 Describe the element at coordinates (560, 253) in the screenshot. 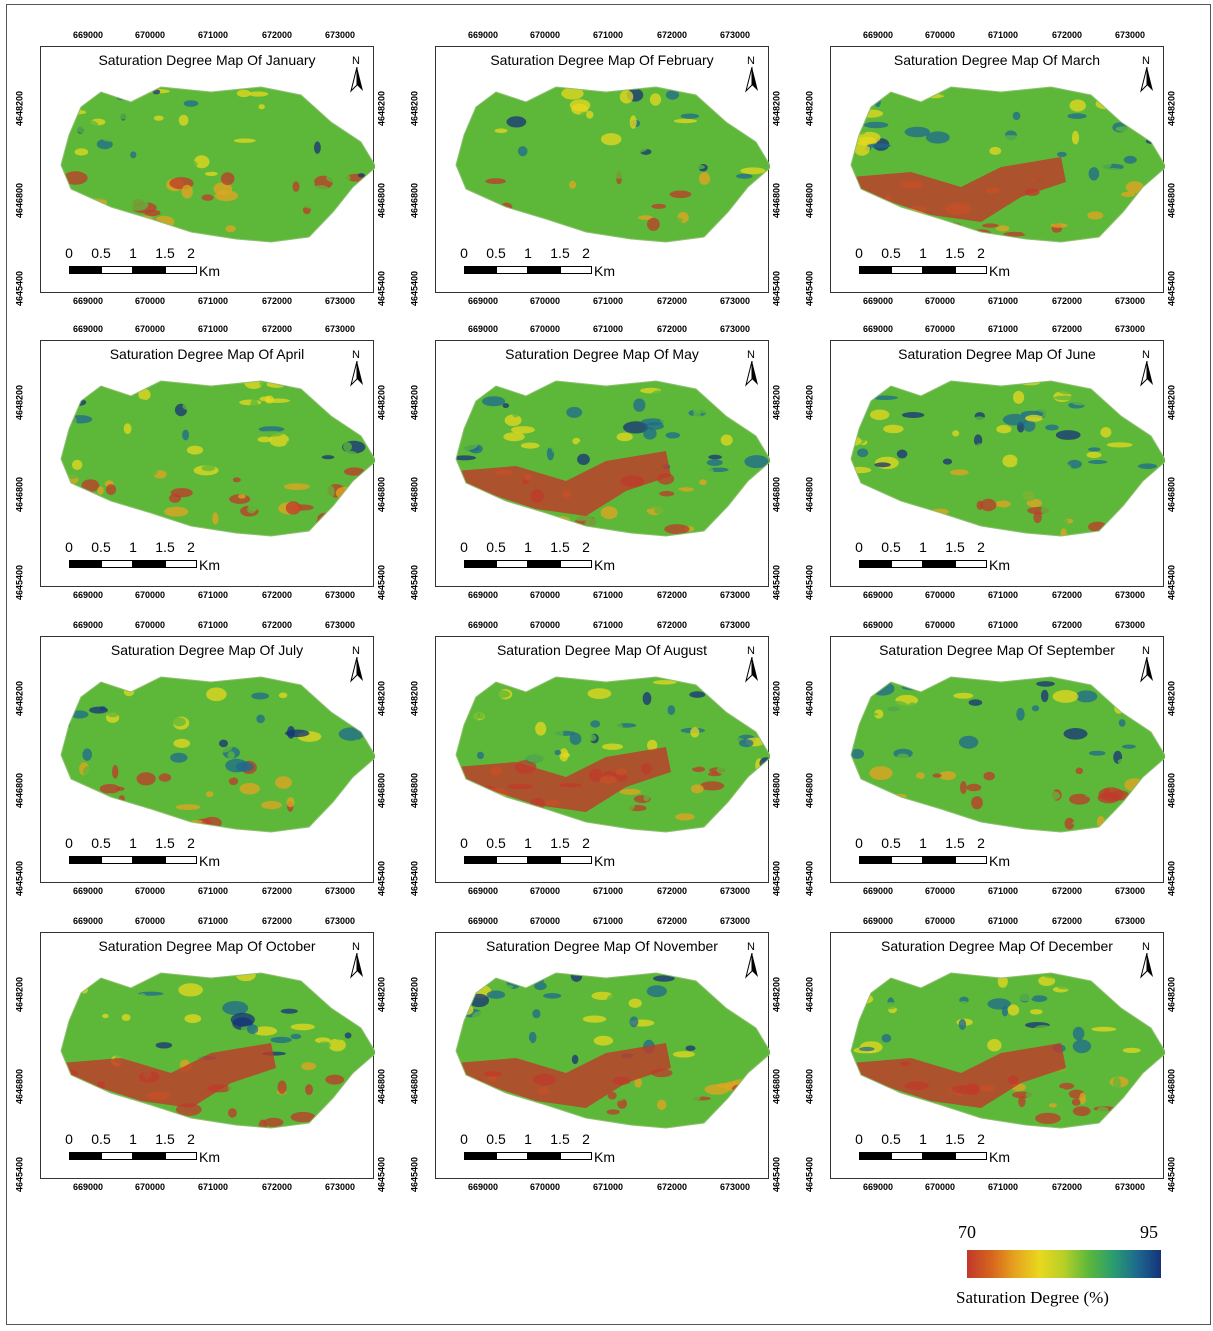

I see `scale-bar-label: 1.5` at that location.